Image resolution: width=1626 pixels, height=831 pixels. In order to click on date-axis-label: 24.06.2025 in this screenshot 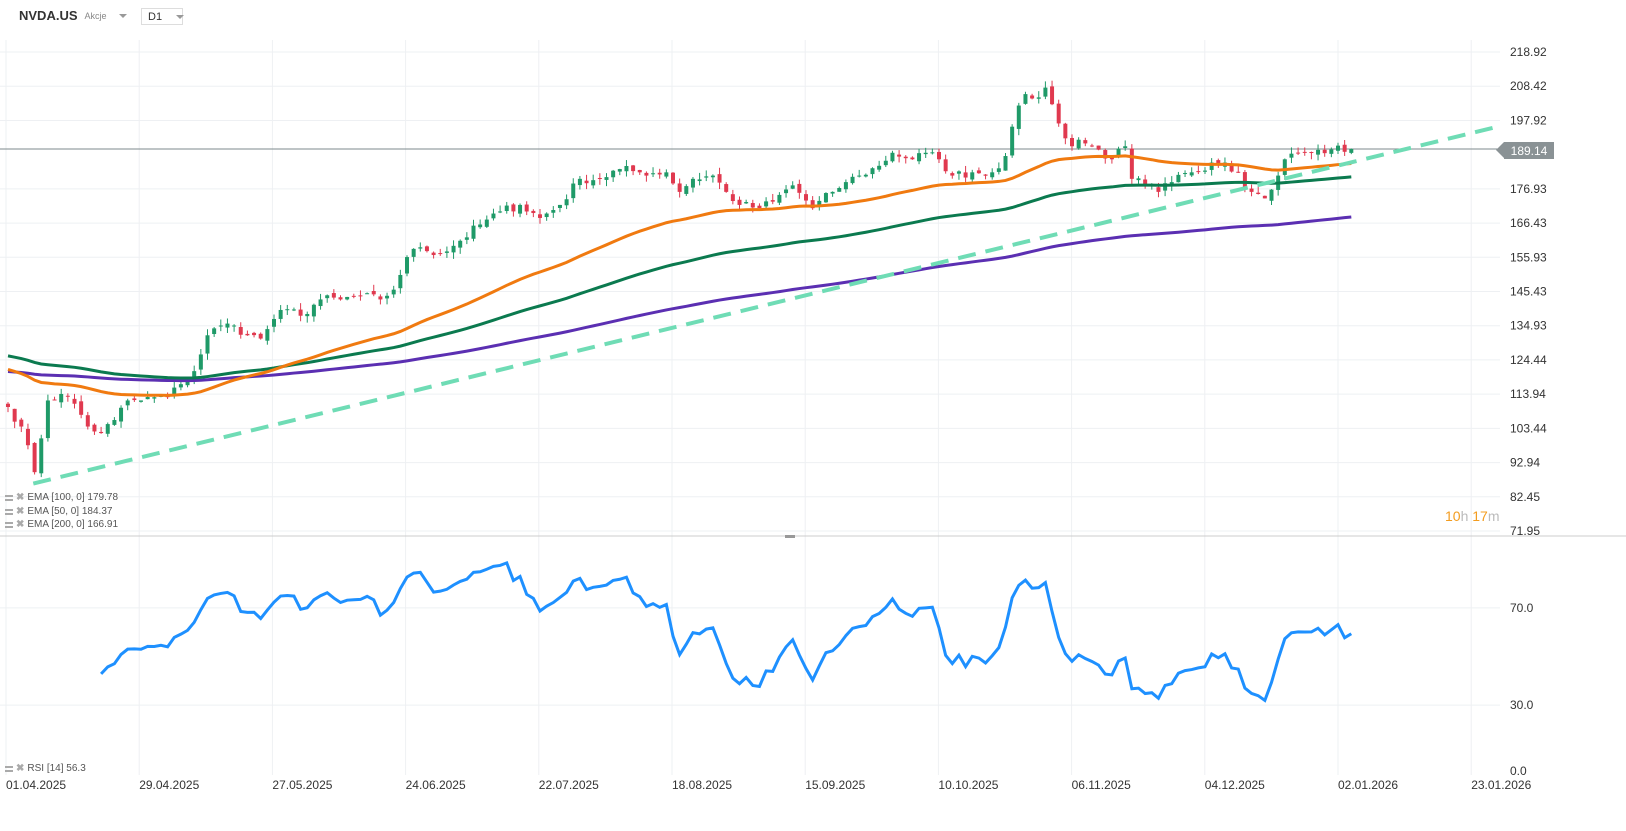, I will do `click(436, 785)`.